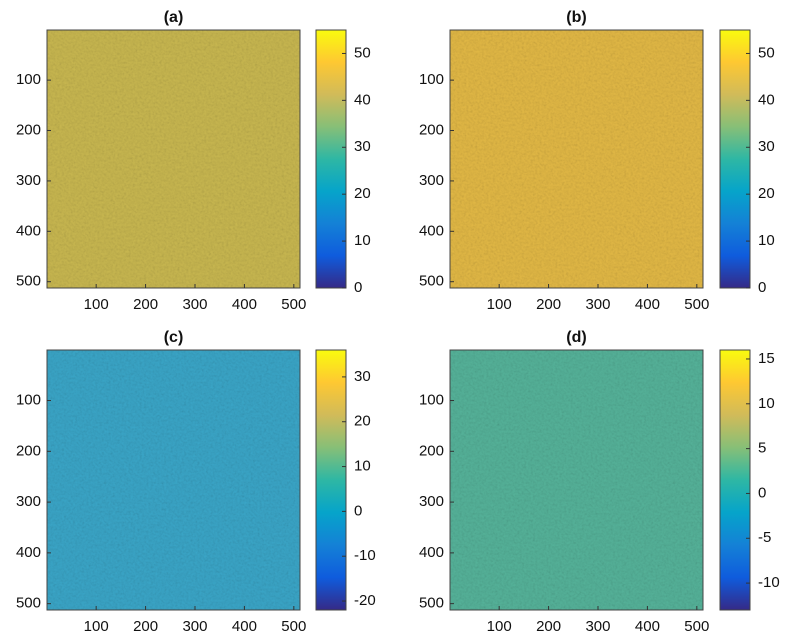 Image resolution: width=789 pixels, height=644 pixels. Describe the element at coordinates (764, 537) in the screenshot. I see `colorbar-tick-label: -5` at that location.